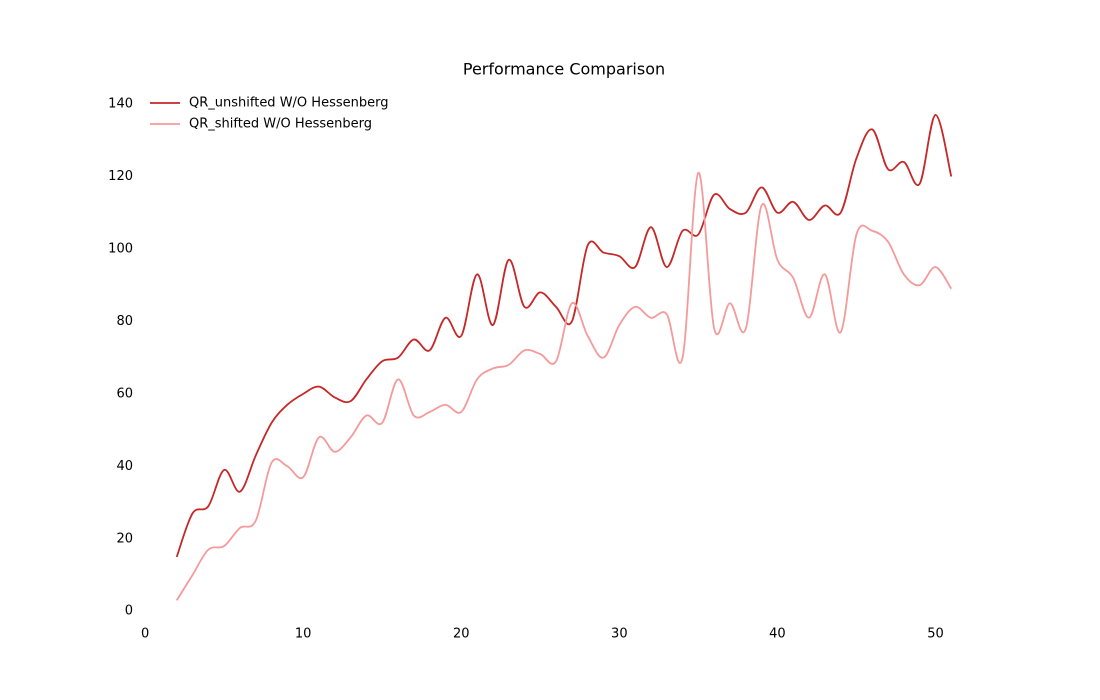  What do you see at coordinates (461, 634) in the screenshot?
I see `x-tick-label: 20` at bounding box center [461, 634].